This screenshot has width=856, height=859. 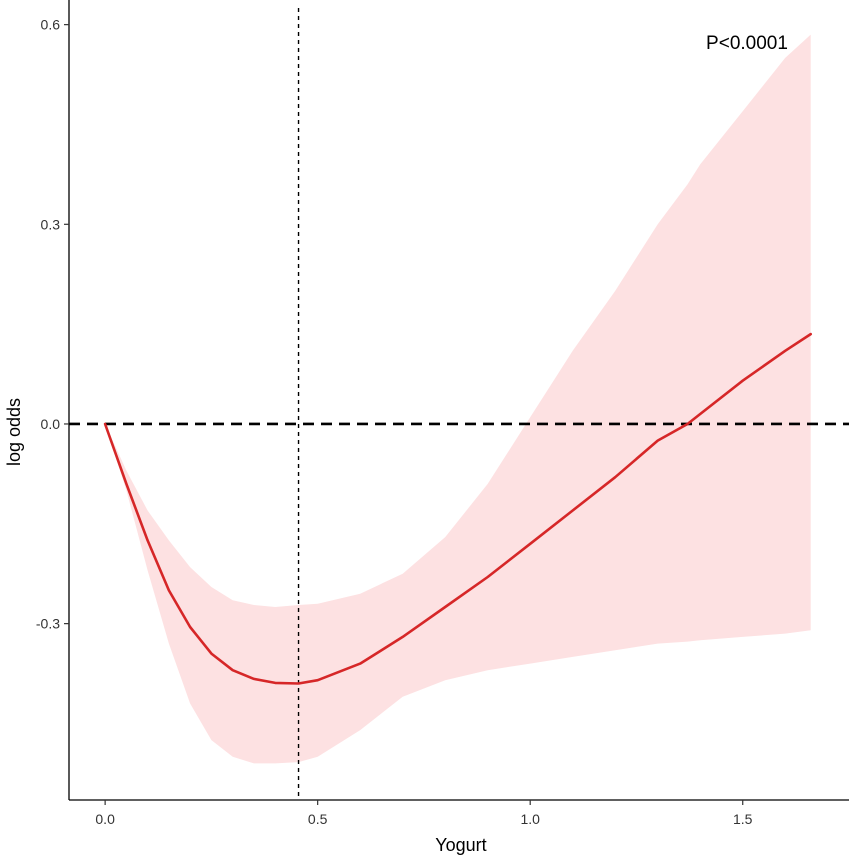 I want to click on y-tick-label: 0.3, so click(x=51, y=224).